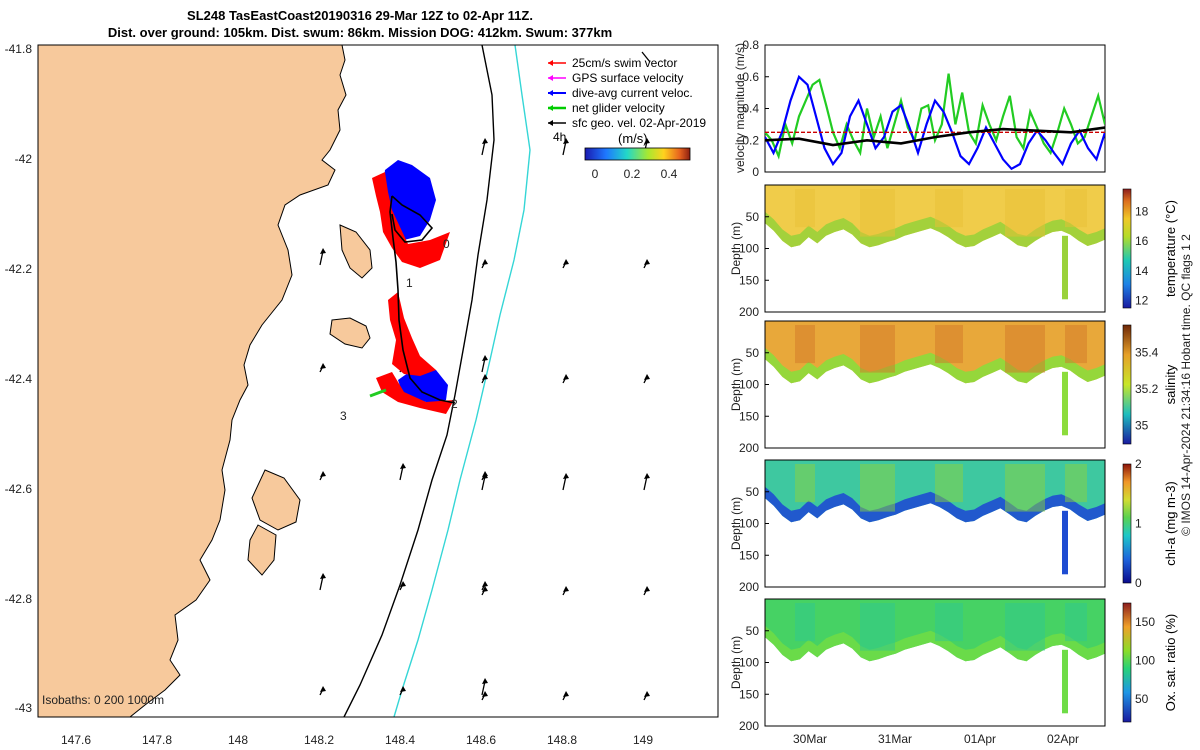 The width and height of the screenshot is (1200, 750). What do you see at coordinates (19, 379) in the screenshot?
I see `lat-tick: -42.4` at bounding box center [19, 379].